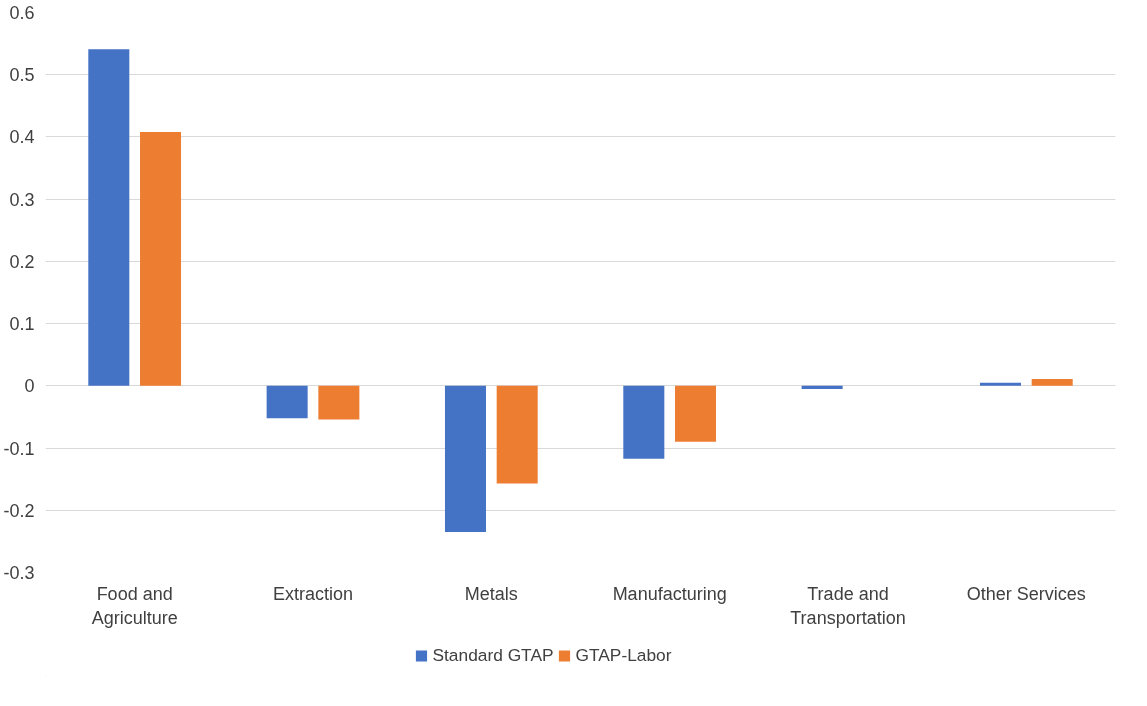 The image size is (1147, 706). What do you see at coordinates (22, 261) in the screenshot?
I see `y-tick-label: 0.2` at bounding box center [22, 261].